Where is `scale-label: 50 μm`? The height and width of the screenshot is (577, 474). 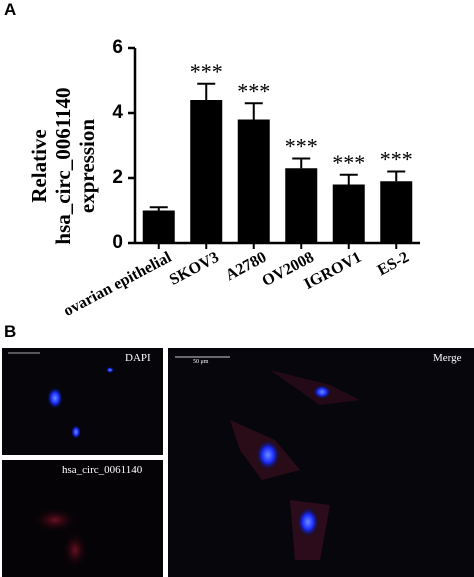
scale-label: 50 μm is located at coordinates (201, 362).